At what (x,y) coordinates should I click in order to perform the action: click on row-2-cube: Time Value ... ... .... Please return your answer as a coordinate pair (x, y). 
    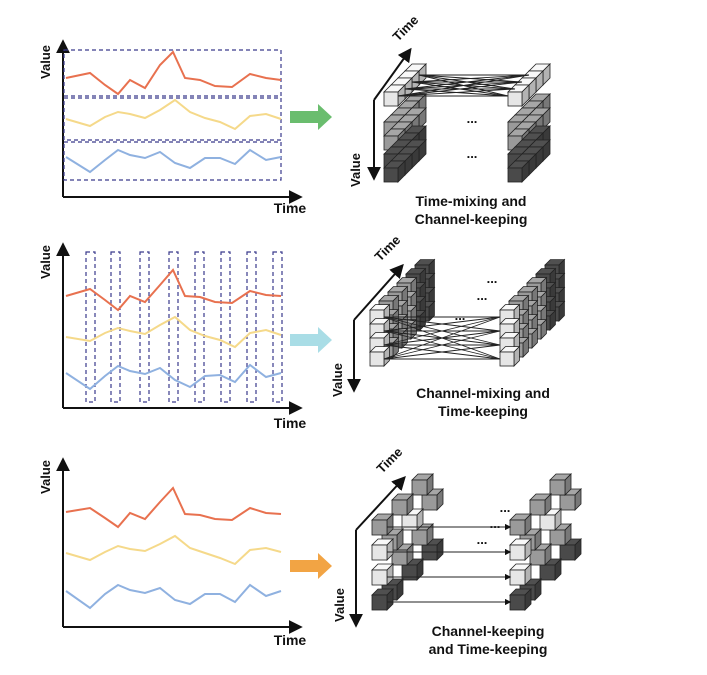
    Looking at the image, I should click on (448, 314).